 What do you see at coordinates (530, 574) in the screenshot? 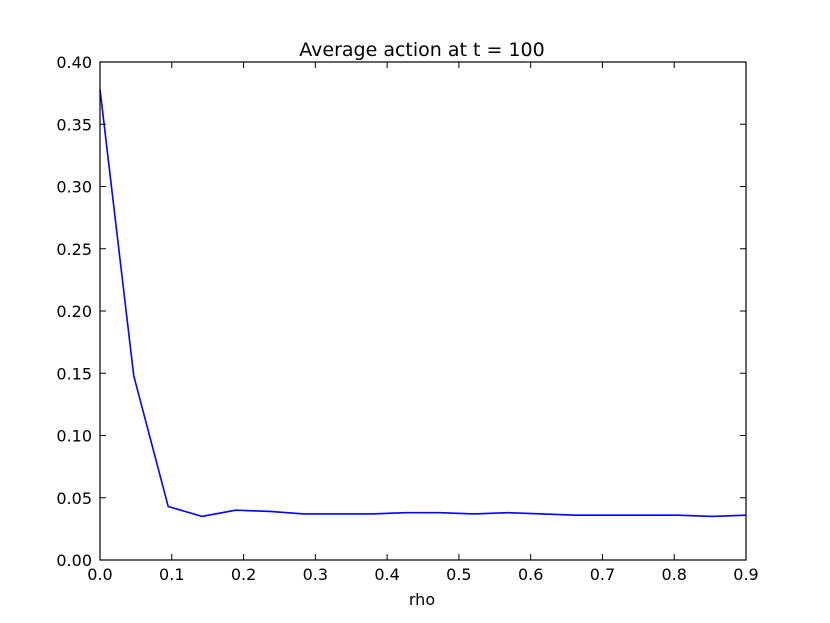
I see `x-tick-label: 0.6` at bounding box center [530, 574].